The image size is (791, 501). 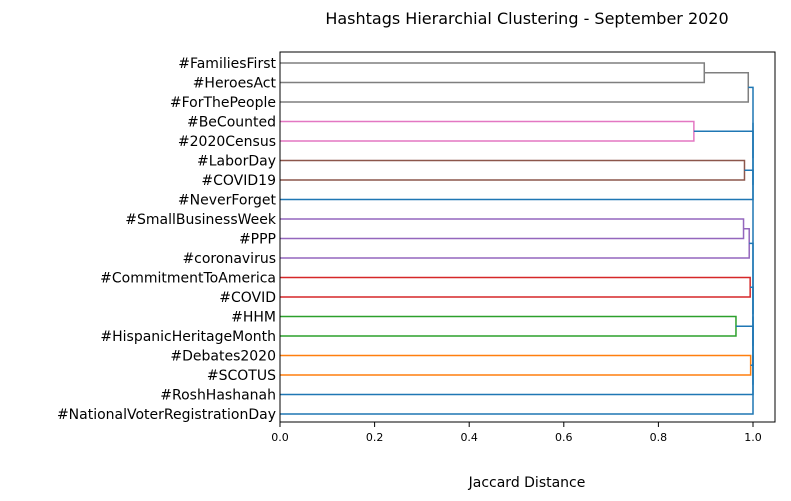 What do you see at coordinates (515, 243) in the screenshot?
I see `link-pu2` at bounding box center [515, 243].